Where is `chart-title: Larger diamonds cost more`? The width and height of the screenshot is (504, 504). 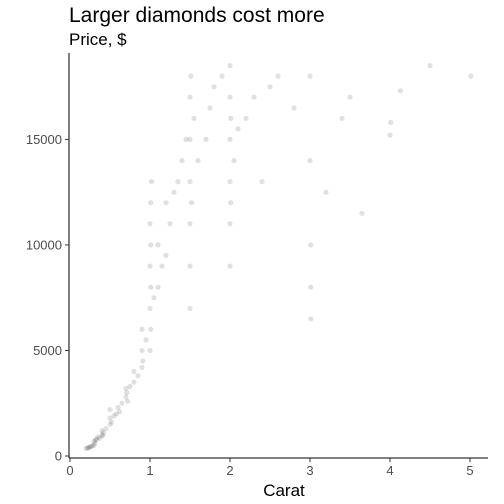
chart-title: Larger diamonds cost more is located at coordinates (197, 15).